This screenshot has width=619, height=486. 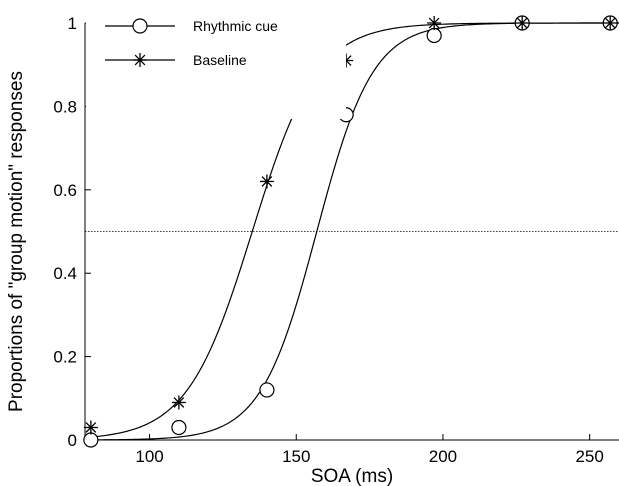 What do you see at coordinates (443, 456) in the screenshot?
I see `x-tick-label: 200` at bounding box center [443, 456].